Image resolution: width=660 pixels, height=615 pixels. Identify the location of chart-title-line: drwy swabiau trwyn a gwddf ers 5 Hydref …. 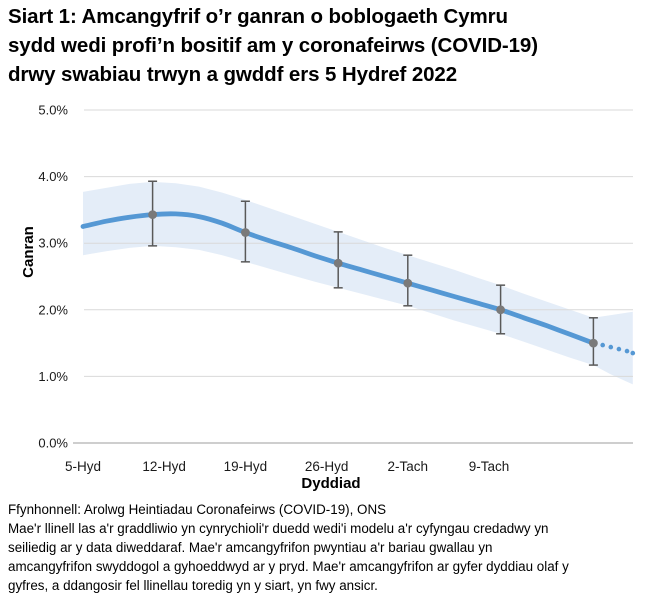
(233, 74).